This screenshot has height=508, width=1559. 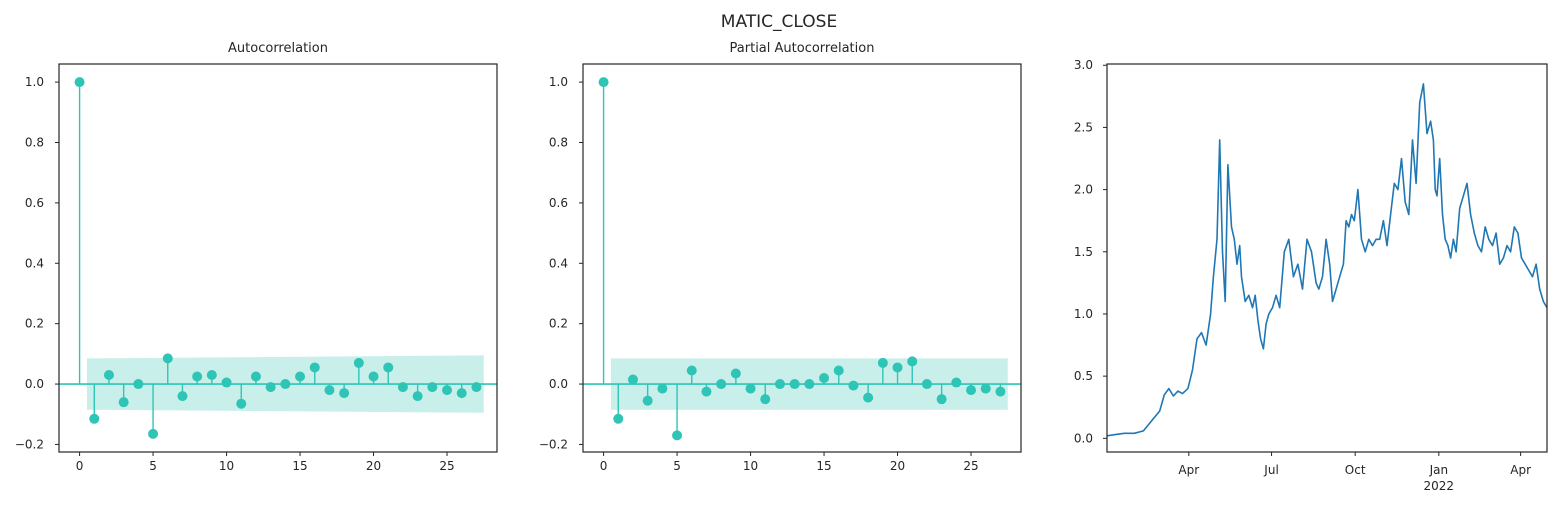 I want to click on pacf-y-tick-label: −0.2, so click(x=553, y=444).